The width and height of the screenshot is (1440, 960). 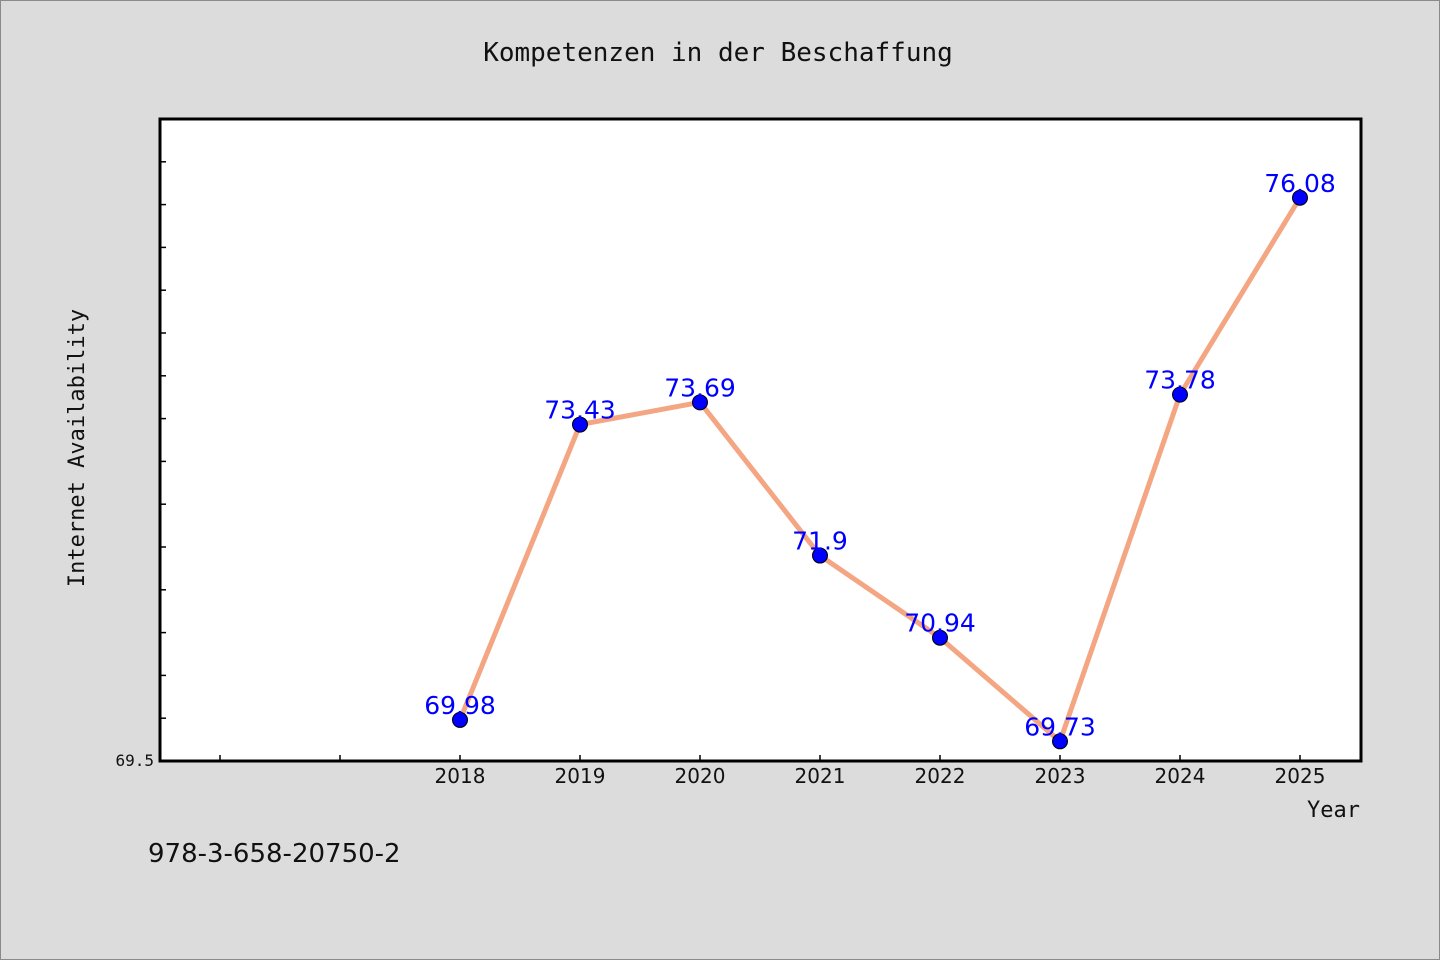 I want to click on x-tick-label: 2019, so click(x=580, y=776).